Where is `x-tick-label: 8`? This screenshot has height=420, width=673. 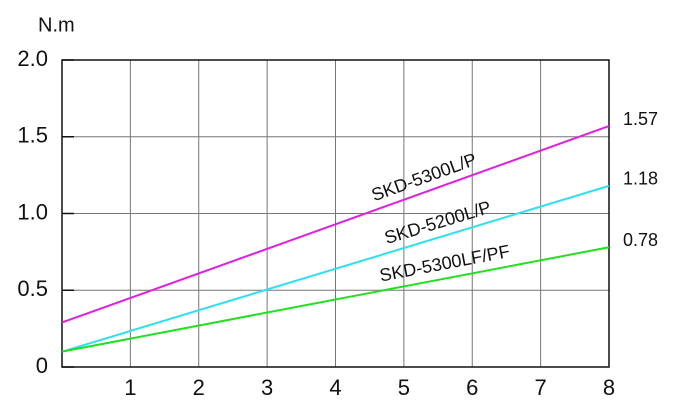
x-tick-label: 8 is located at coordinates (609, 387).